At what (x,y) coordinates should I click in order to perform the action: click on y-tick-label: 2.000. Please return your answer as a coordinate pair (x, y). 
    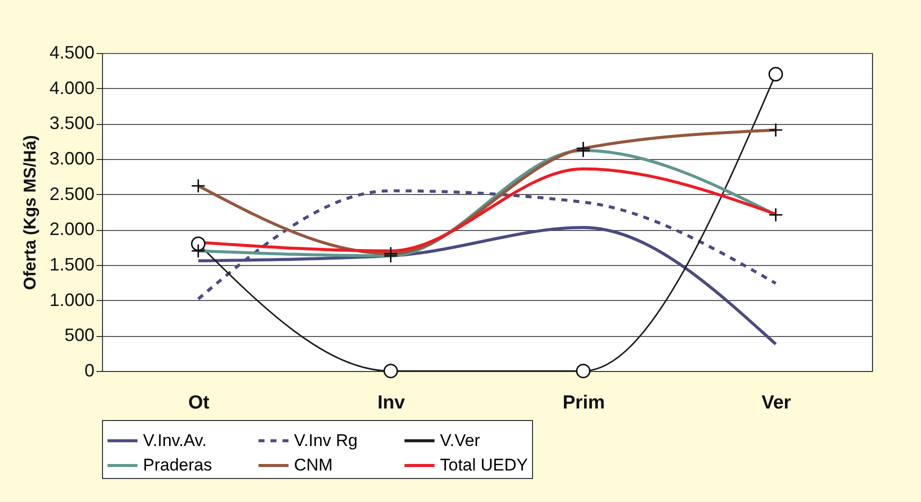
    Looking at the image, I should click on (71, 229).